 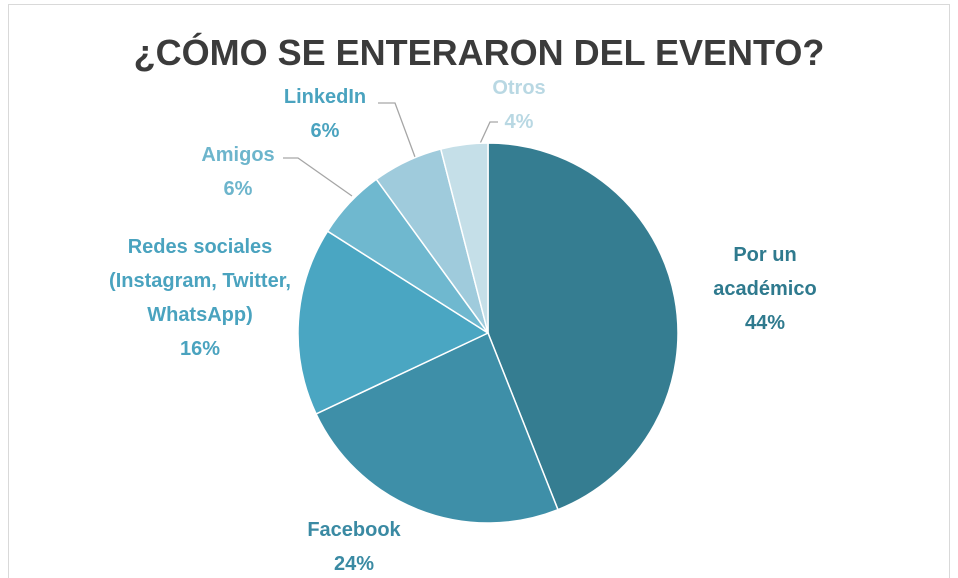 I want to click on slice-label: Otros, so click(x=519, y=88).